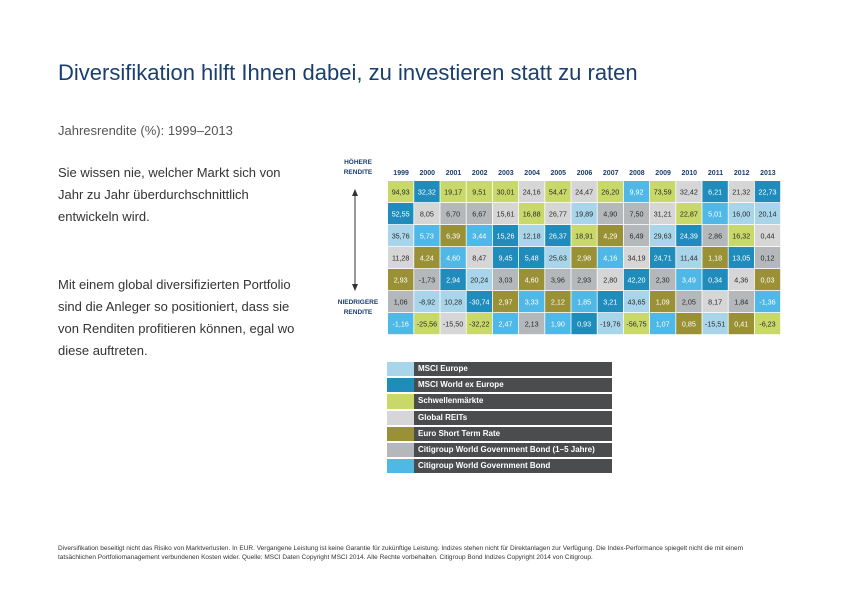 This screenshot has height=595, width=842. Describe the element at coordinates (715, 214) in the screenshot. I see `cell-value: 5,01` at that location.